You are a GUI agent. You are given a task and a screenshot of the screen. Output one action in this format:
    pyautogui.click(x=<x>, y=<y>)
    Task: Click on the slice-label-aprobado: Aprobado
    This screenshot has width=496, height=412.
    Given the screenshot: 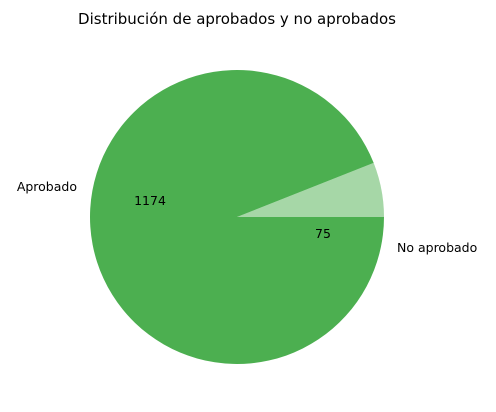 What is the action you would take?
    pyautogui.click(x=47, y=186)
    